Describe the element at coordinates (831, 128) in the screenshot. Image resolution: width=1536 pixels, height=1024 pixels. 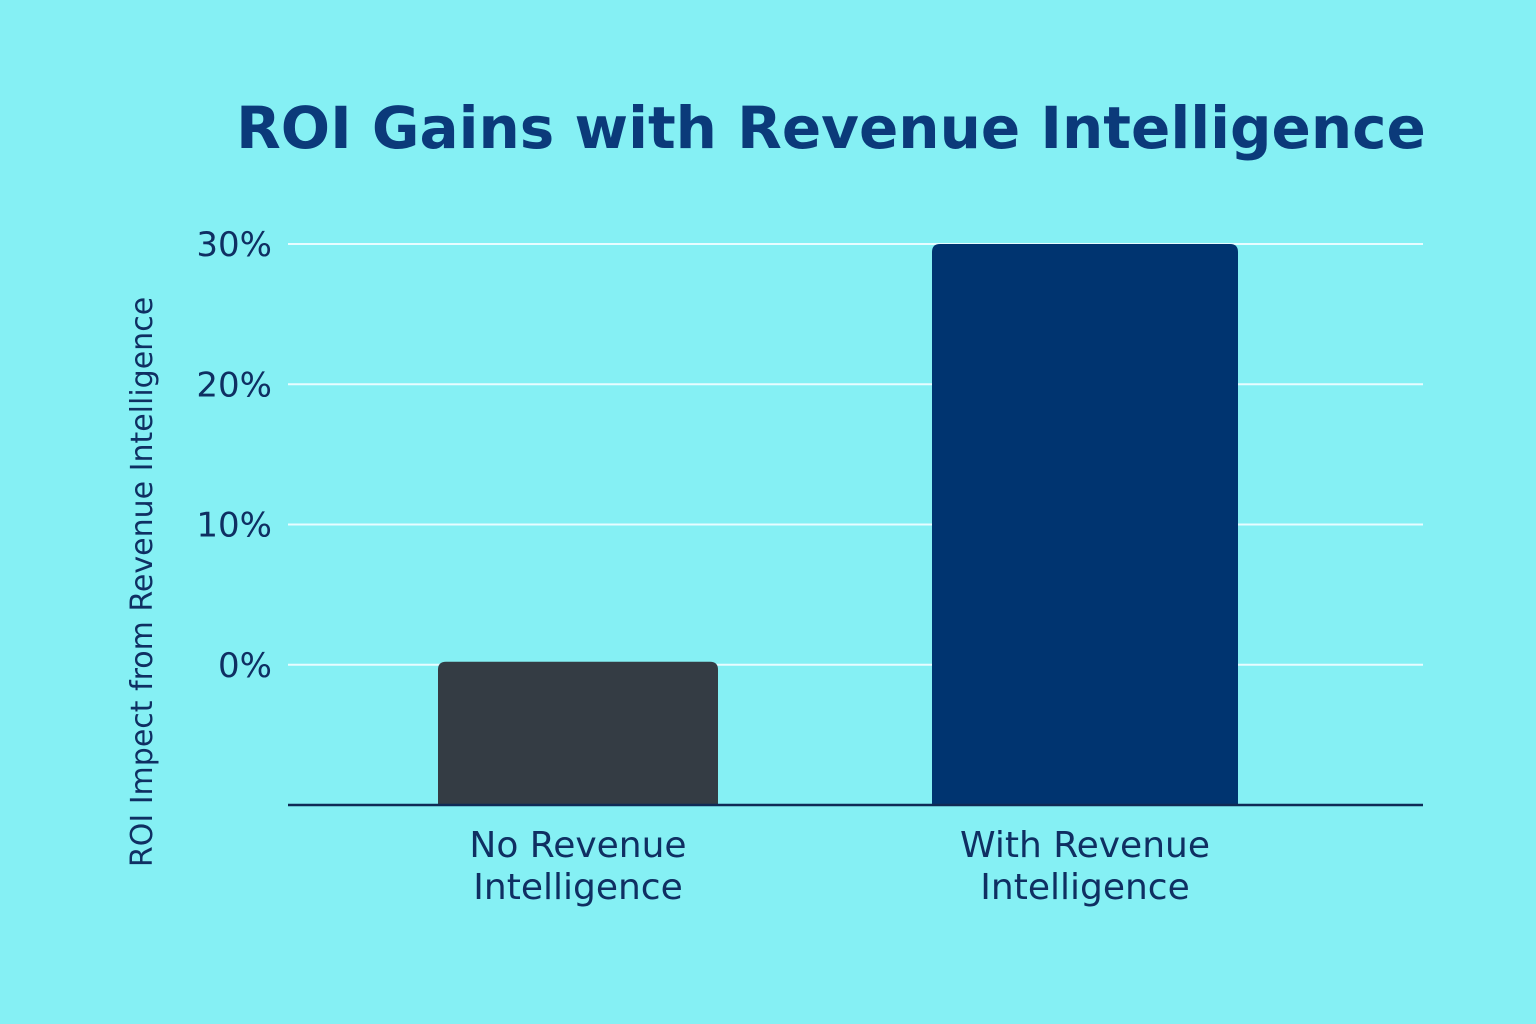
I see `chart-title: ROI Gains with Revenue Intelligence` at that location.